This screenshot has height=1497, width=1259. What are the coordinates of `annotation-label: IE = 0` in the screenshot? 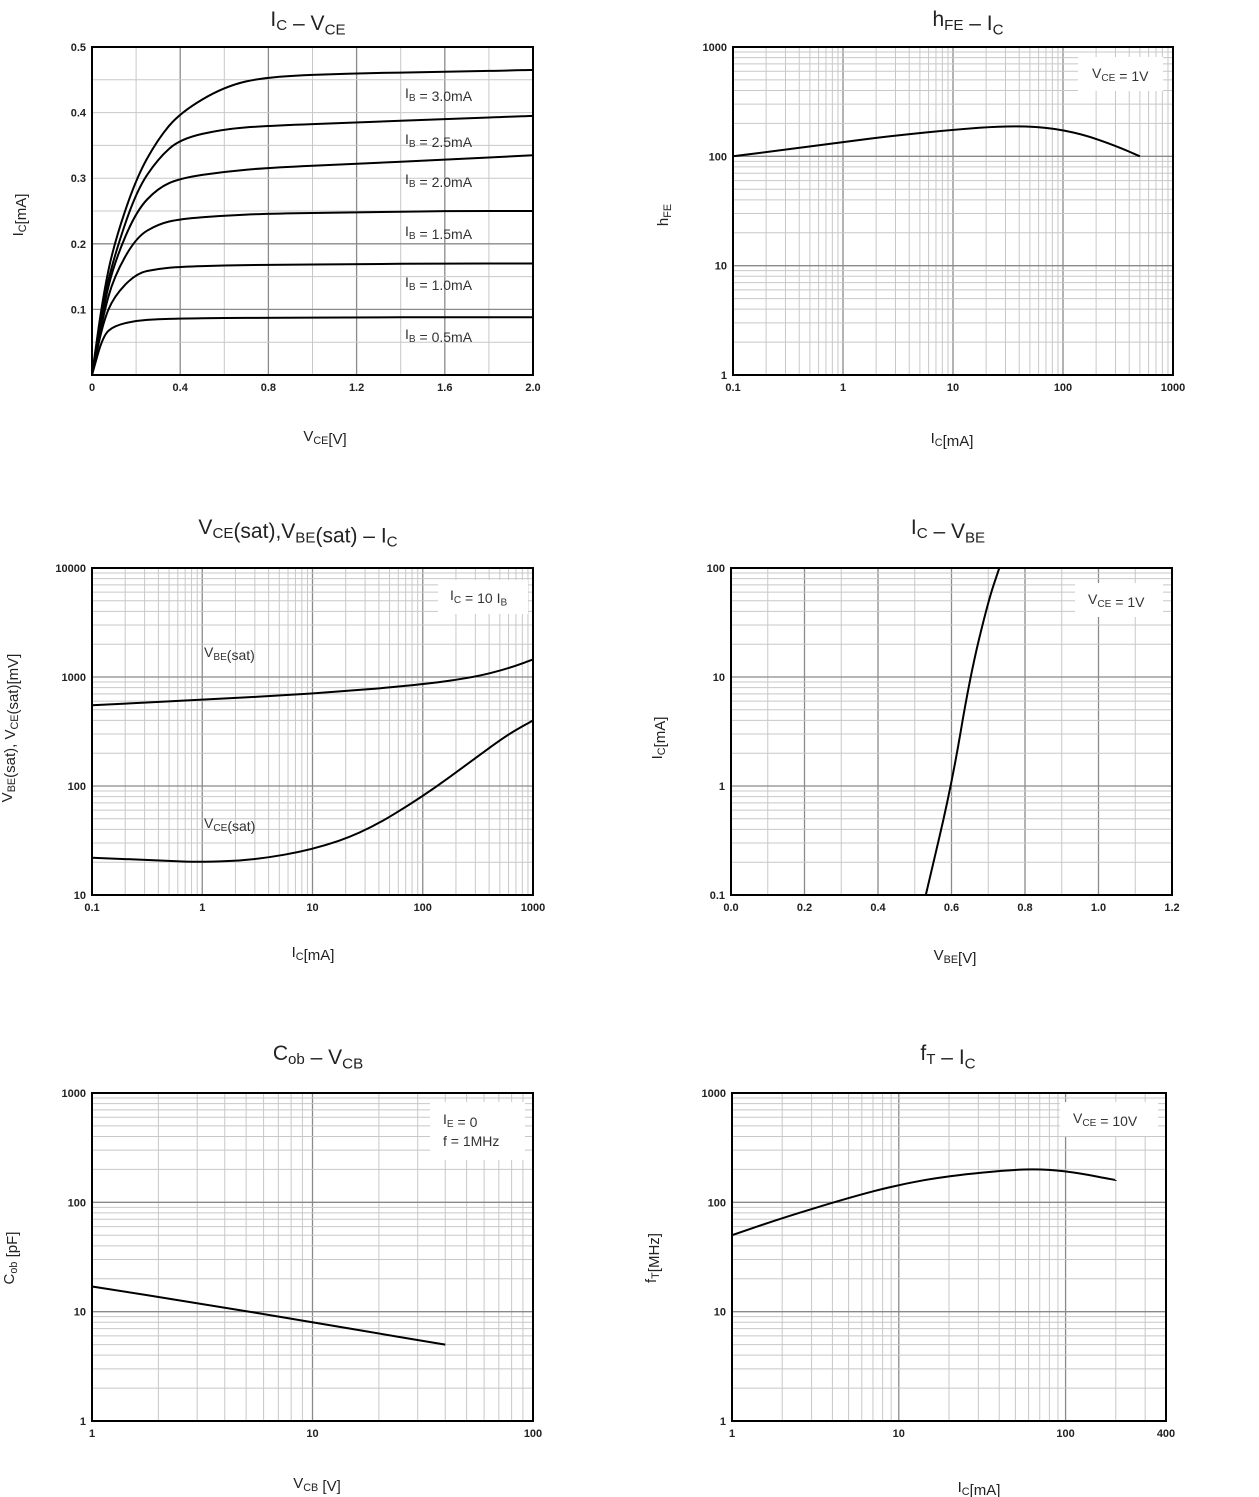 It's located at (460, 1120).